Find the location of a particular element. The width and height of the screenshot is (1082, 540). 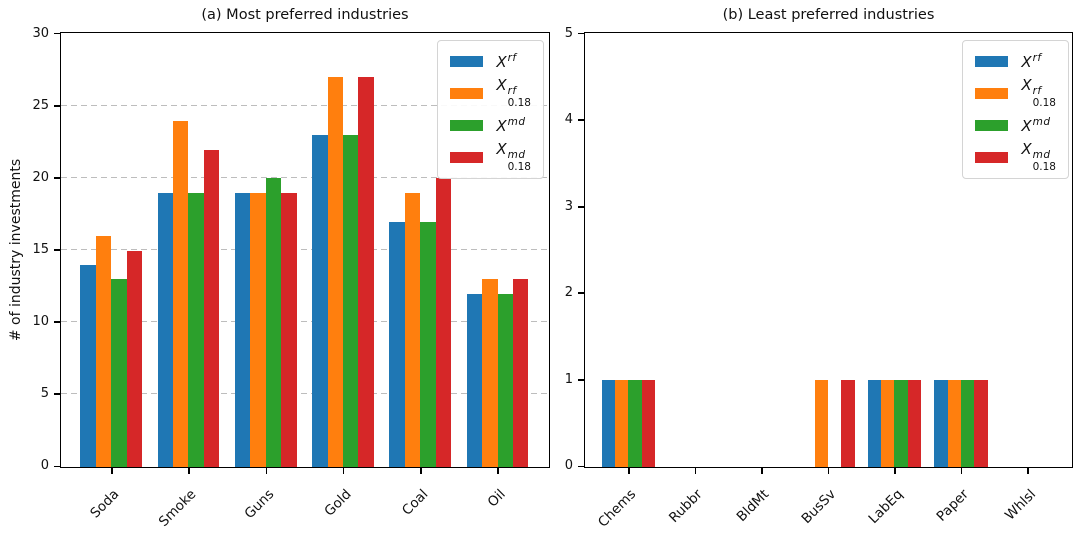

legend-entry-X^rf: Xrf is located at coordinates (490, 61).